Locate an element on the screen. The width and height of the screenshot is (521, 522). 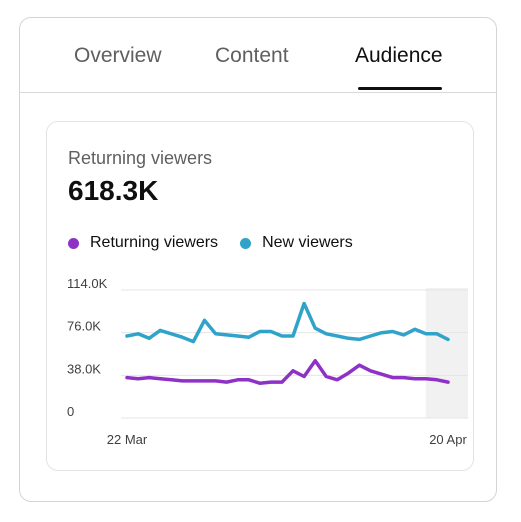
returning-viewers-line is located at coordinates (287, 371).